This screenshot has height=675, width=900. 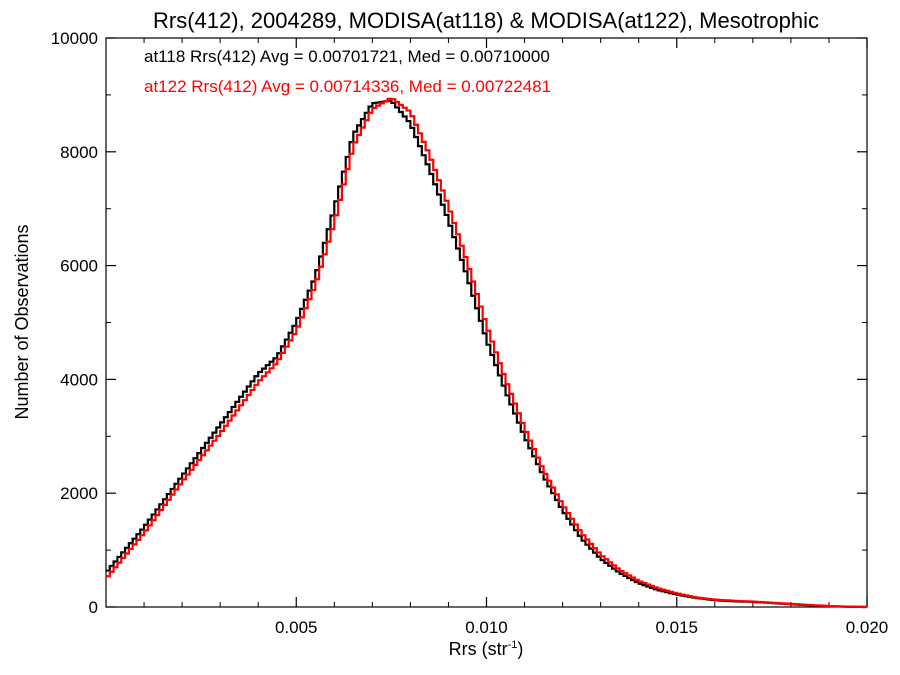 What do you see at coordinates (79, 379) in the screenshot?
I see `y-tick-label: 4000` at bounding box center [79, 379].